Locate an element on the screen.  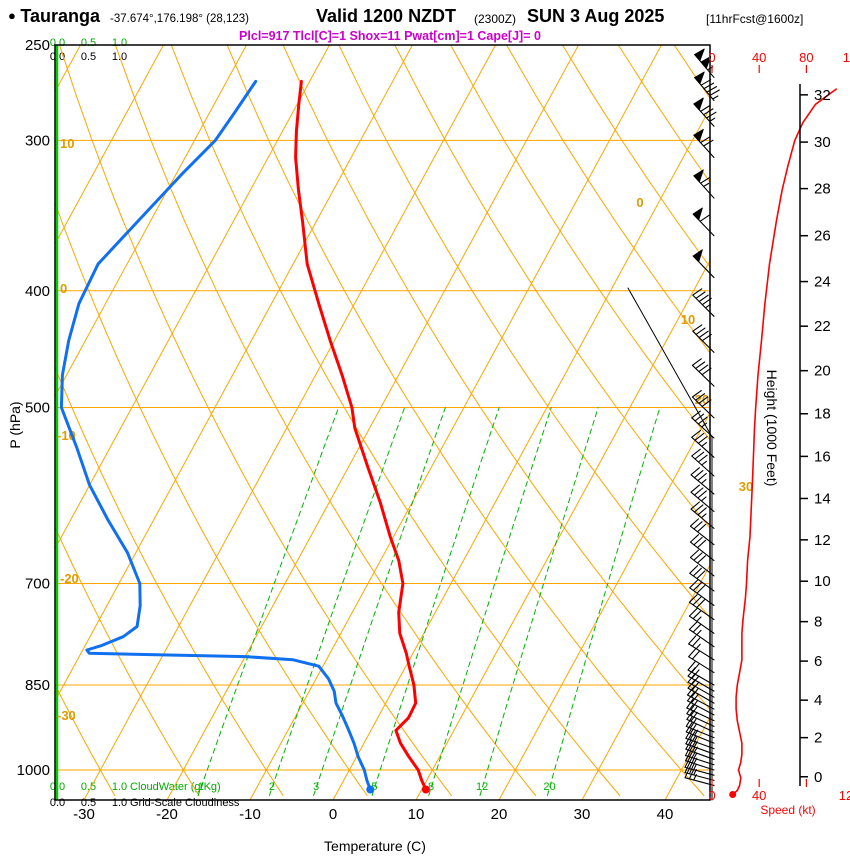
pressure-tick-label: 300 is located at coordinates (37, 140).